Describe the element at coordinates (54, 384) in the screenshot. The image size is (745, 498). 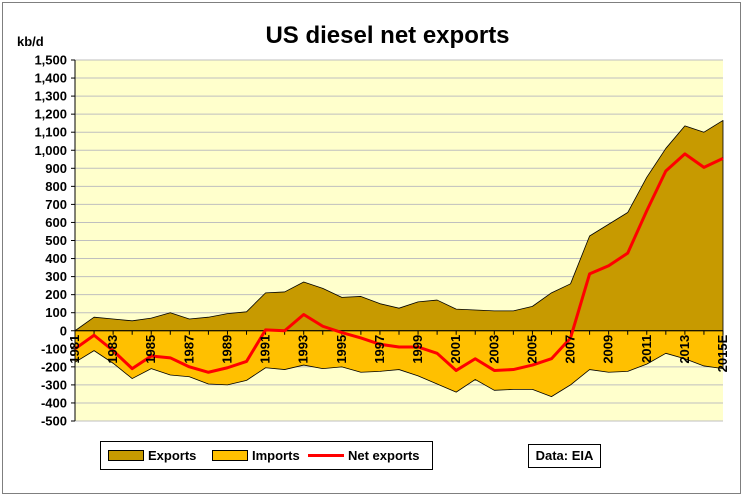
I see `y-tick-label: -300` at that location.